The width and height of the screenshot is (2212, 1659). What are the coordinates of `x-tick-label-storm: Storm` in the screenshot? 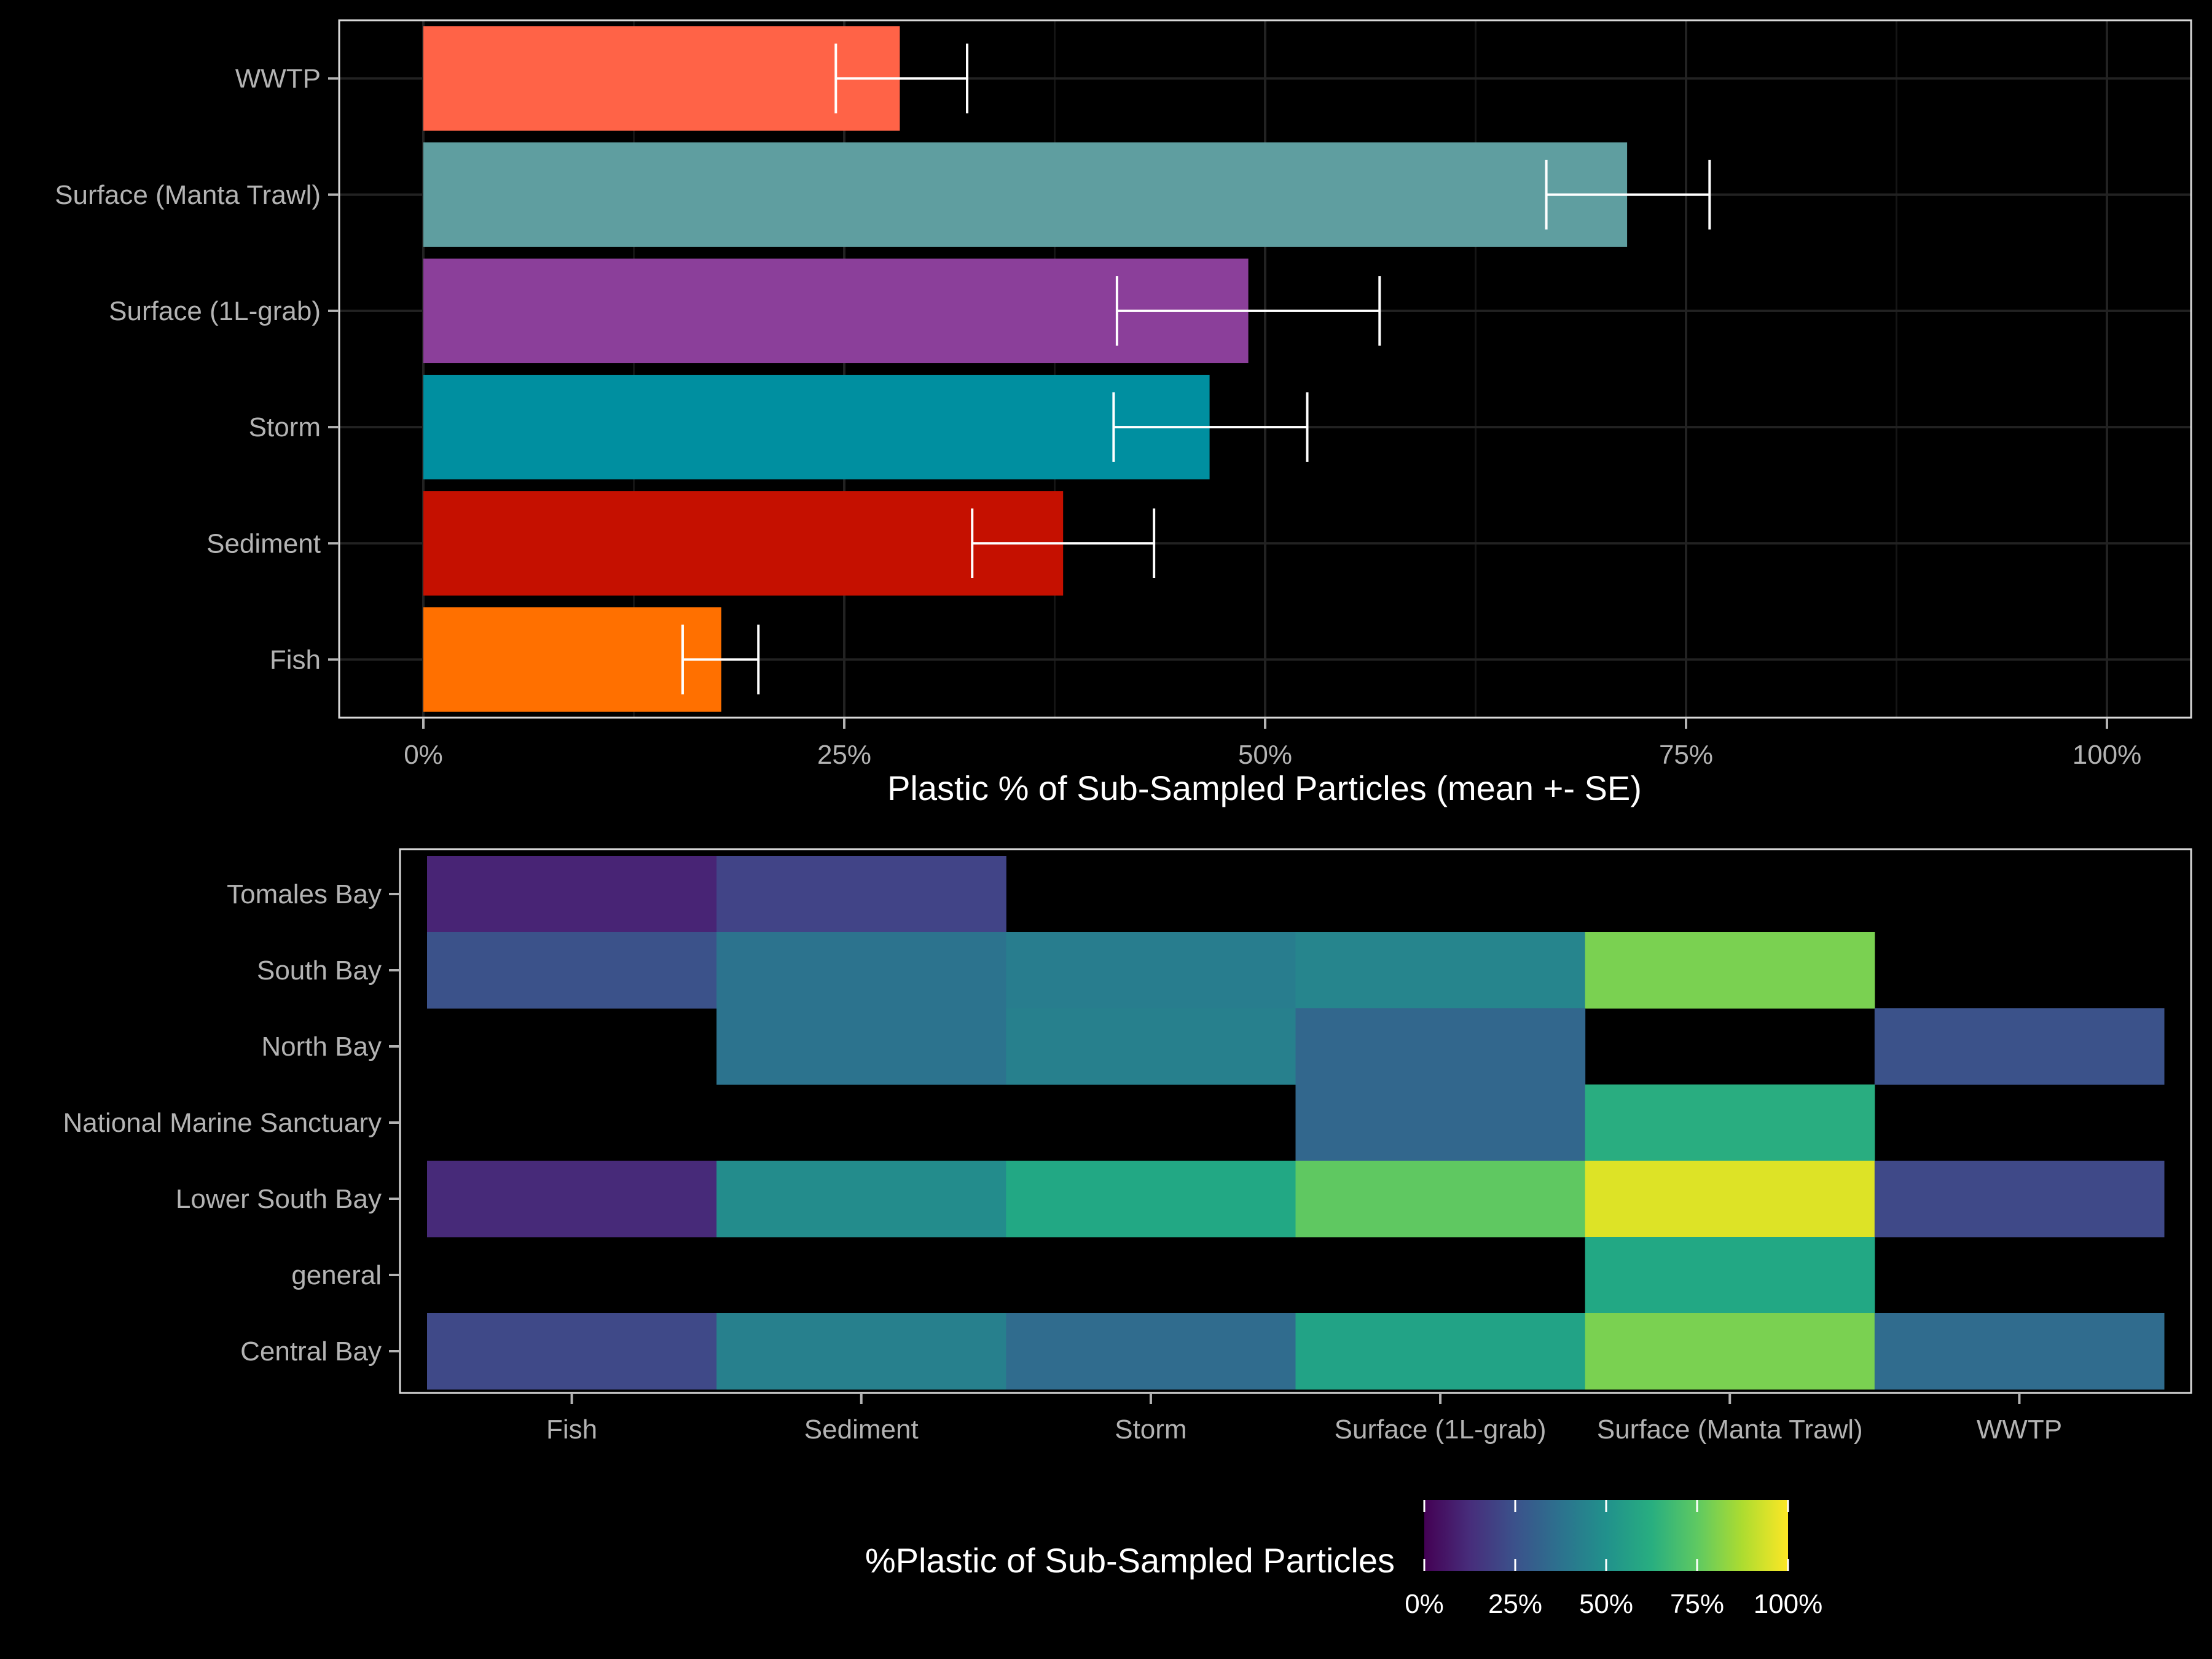 It's located at (1150, 1429).